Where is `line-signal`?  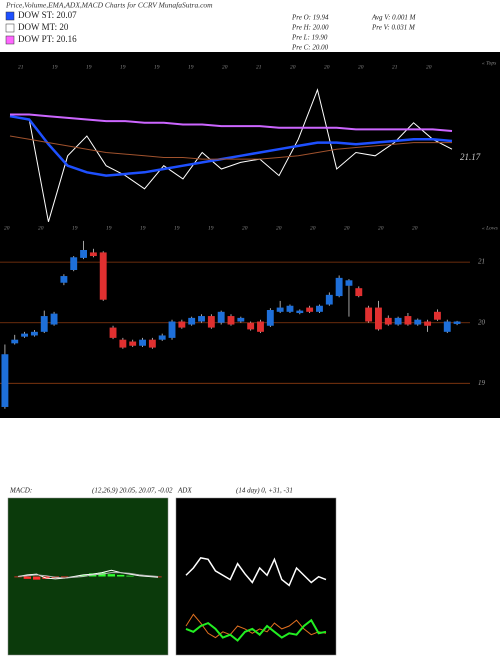 line-signal is located at coordinates (88, 575).